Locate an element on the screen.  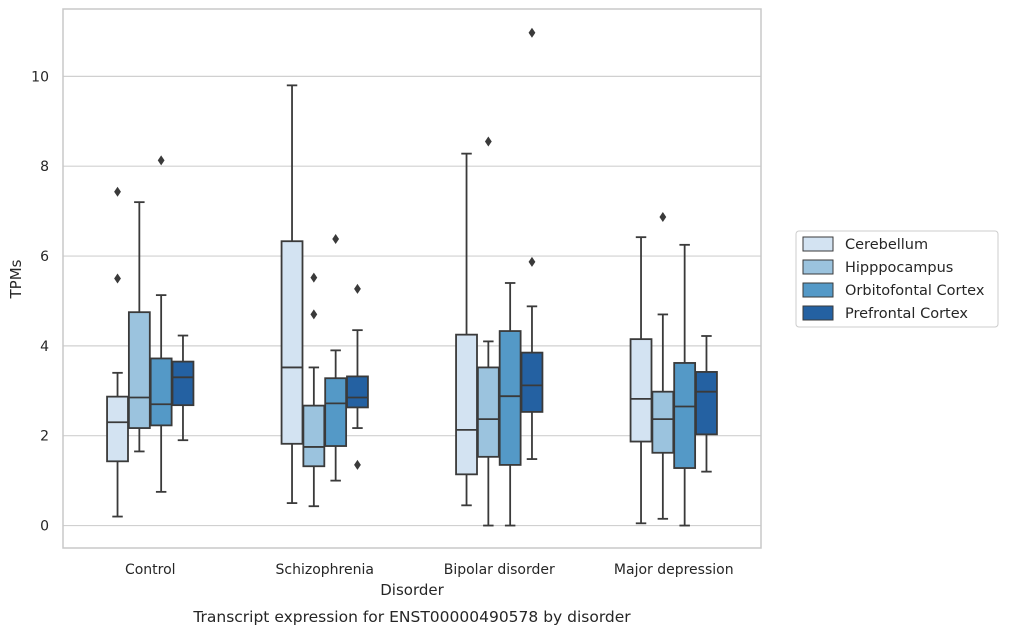
y-tick-label: 2 is located at coordinates (44, 437).